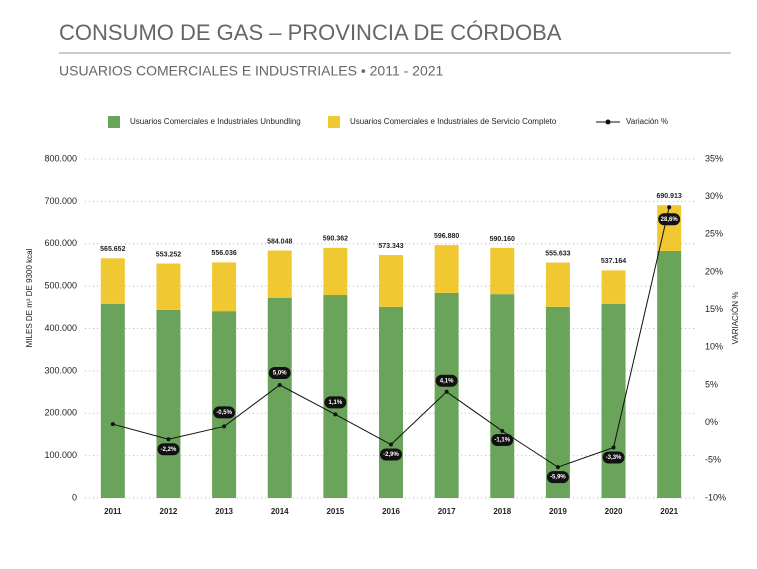 The height and width of the screenshot is (569, 757). Describe the element at coordinates (60, 158) in the screenshot. I see `y-tick-label: 800.000` at that location.